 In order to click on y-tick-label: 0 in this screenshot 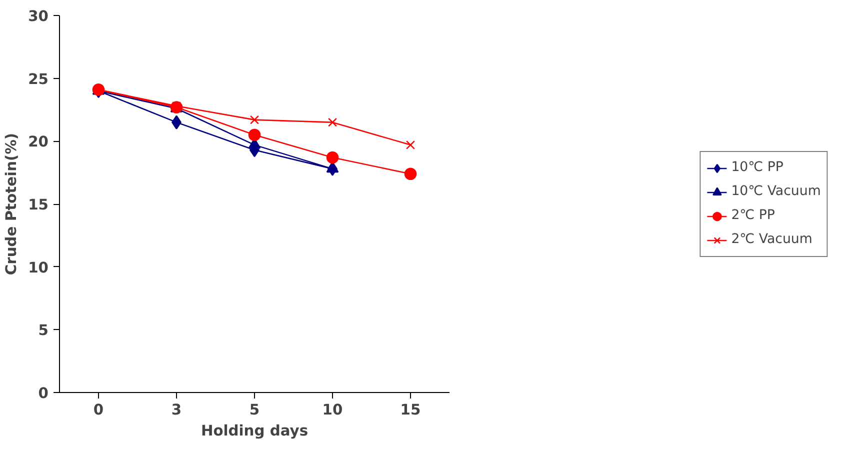, I will do `click(43, 393)`.